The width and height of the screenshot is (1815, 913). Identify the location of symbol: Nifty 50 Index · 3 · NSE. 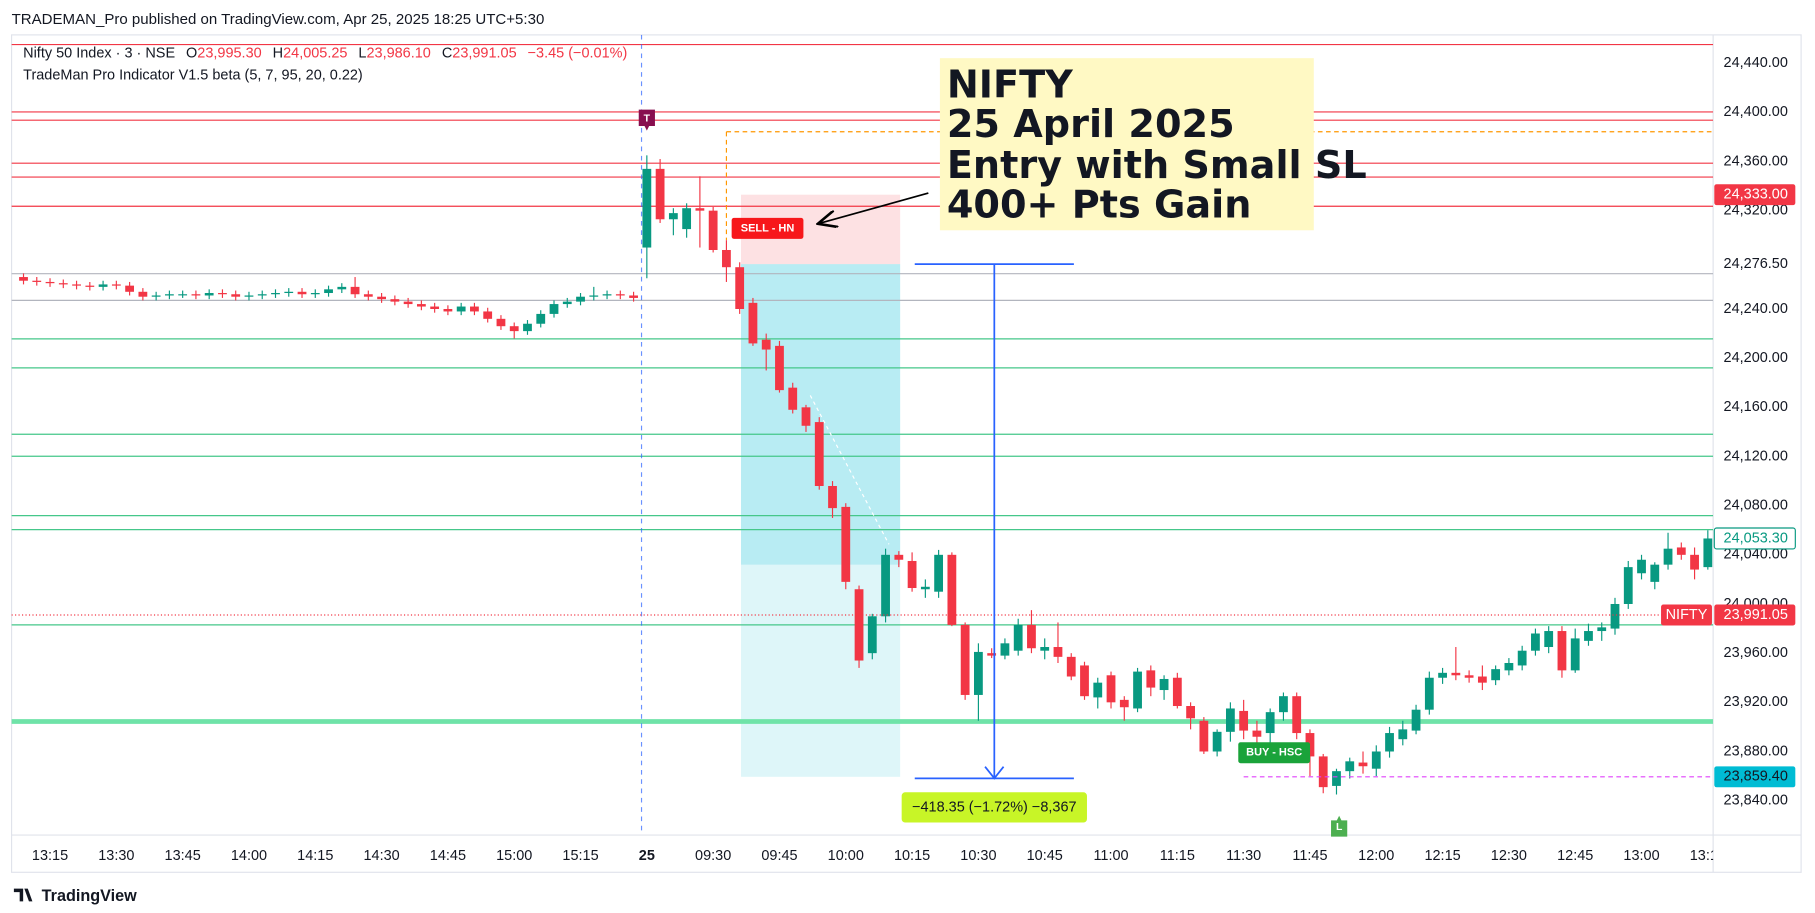
(99, 53).